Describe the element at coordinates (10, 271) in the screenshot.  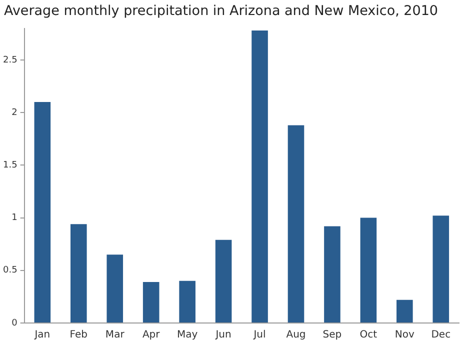
I see `y-tick-label: 0.5` at that location.